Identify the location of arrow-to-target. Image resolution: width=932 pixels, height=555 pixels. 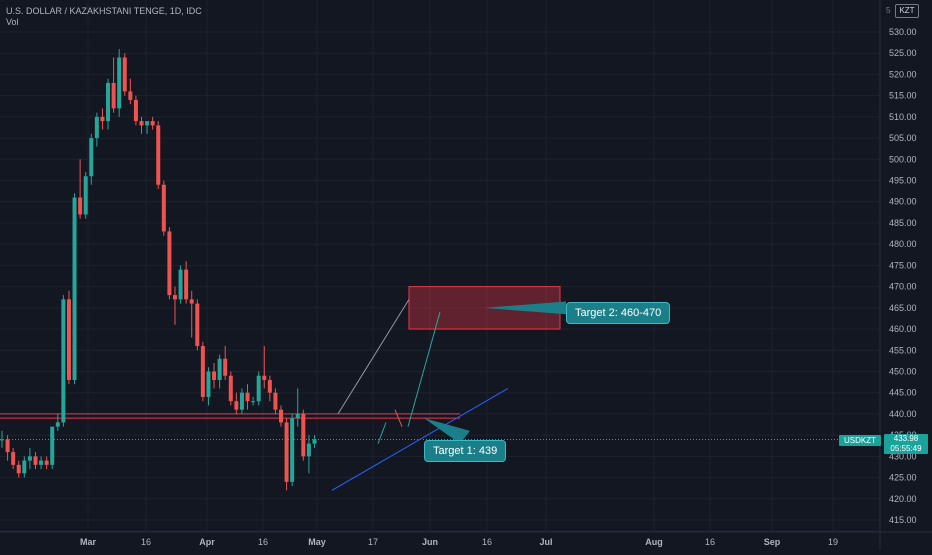
(424, 369).